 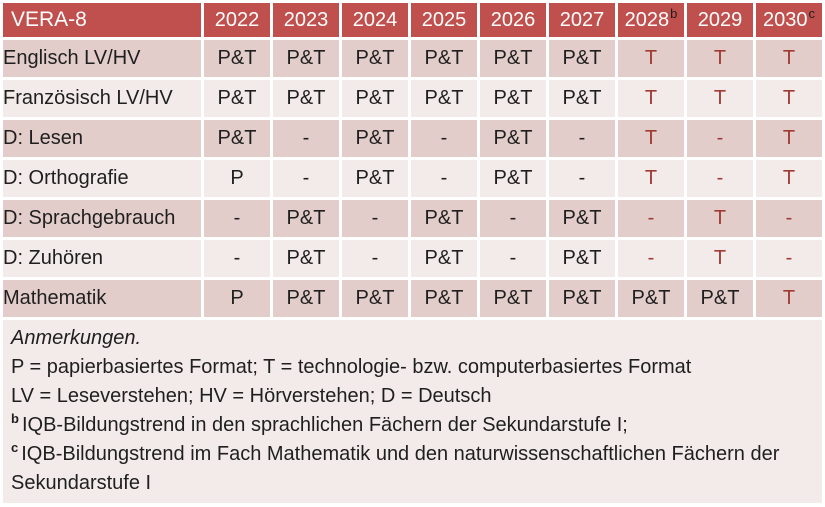 I want to click on year-footnote-marker: b, so click(x=674, y=13).